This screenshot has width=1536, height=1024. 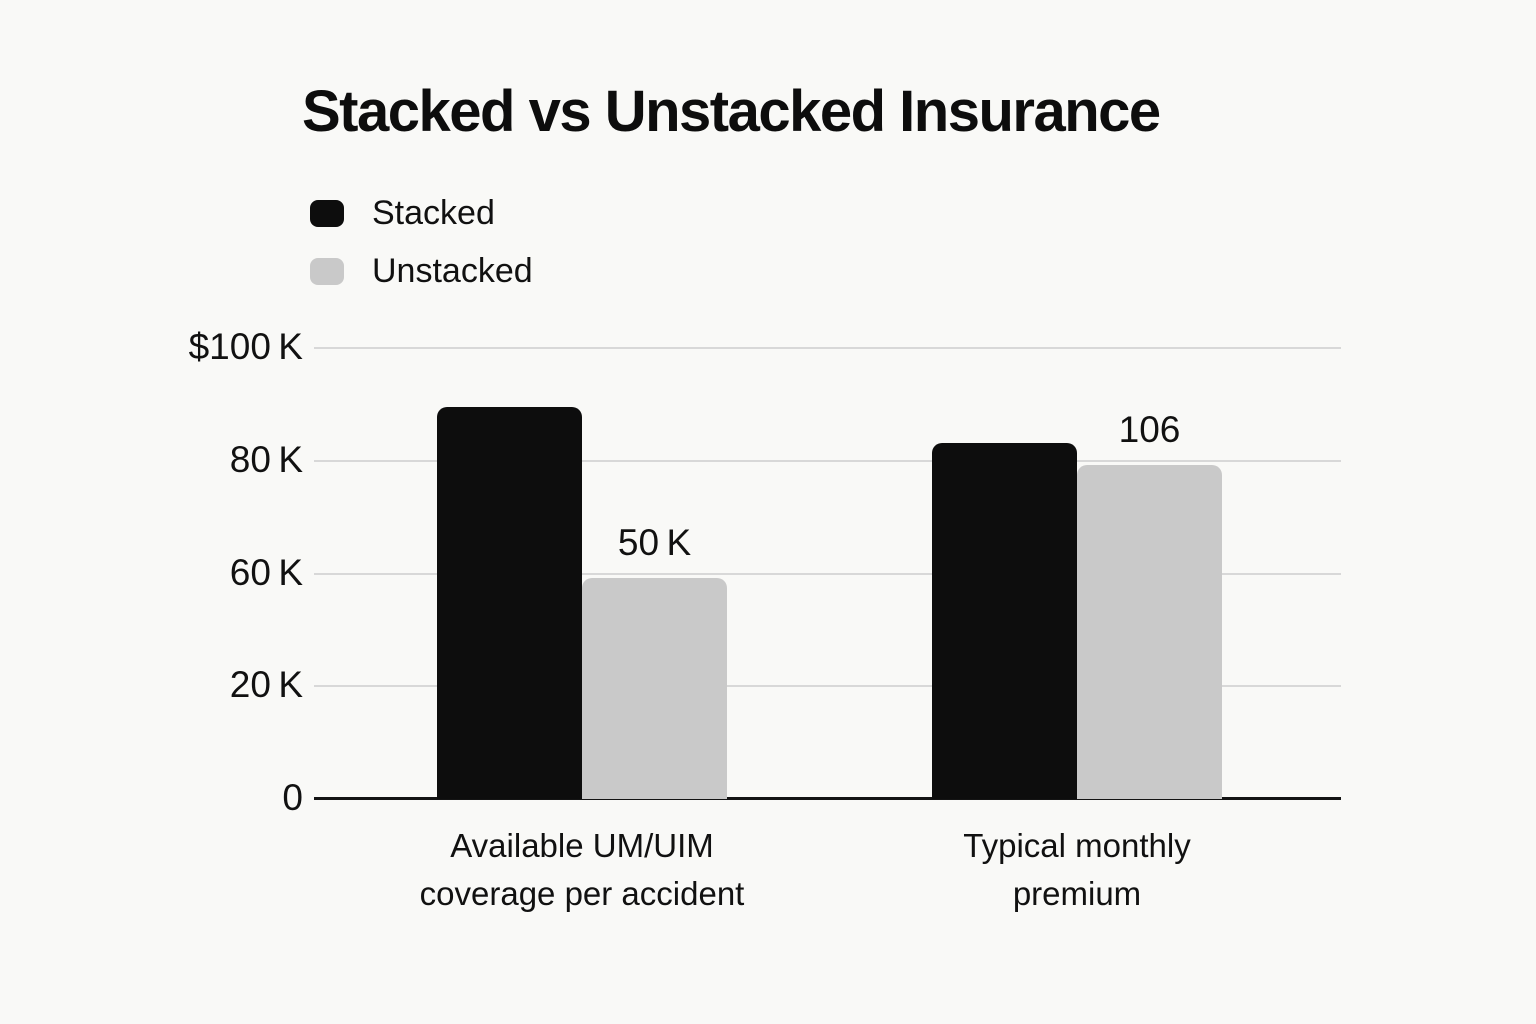 I want to click on legend-label-stacked: Stacked, so click(x=433, y=212).